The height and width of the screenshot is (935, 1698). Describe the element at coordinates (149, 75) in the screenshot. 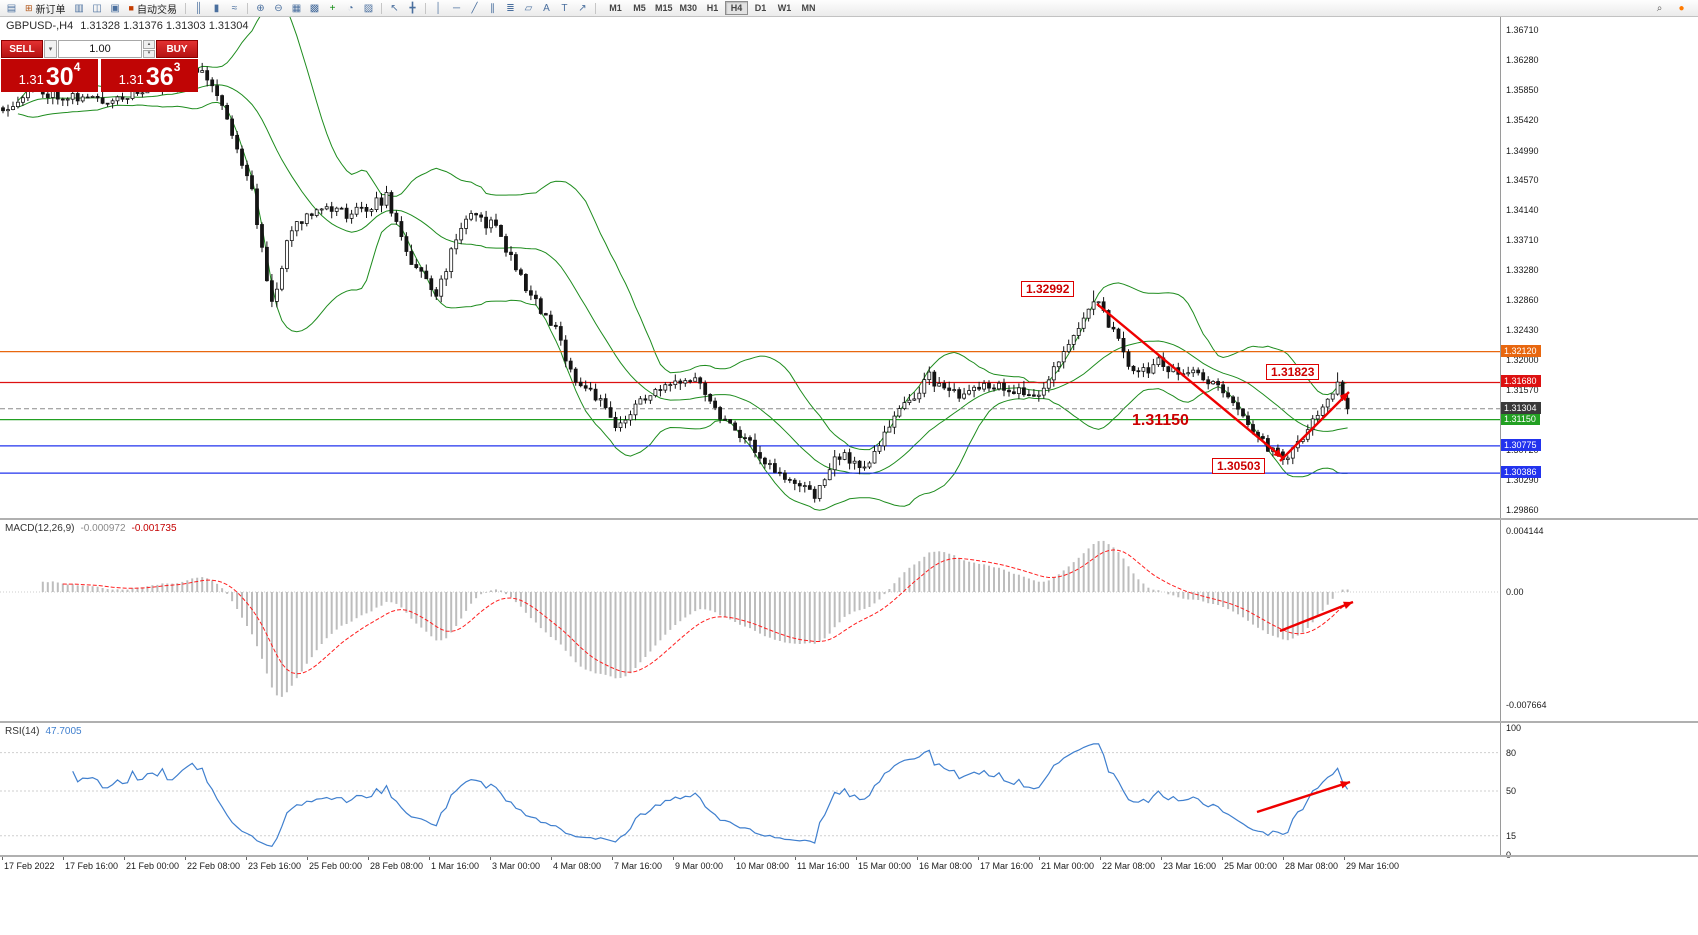

I see `buy-price-display: 1.31 36 3` at that location.